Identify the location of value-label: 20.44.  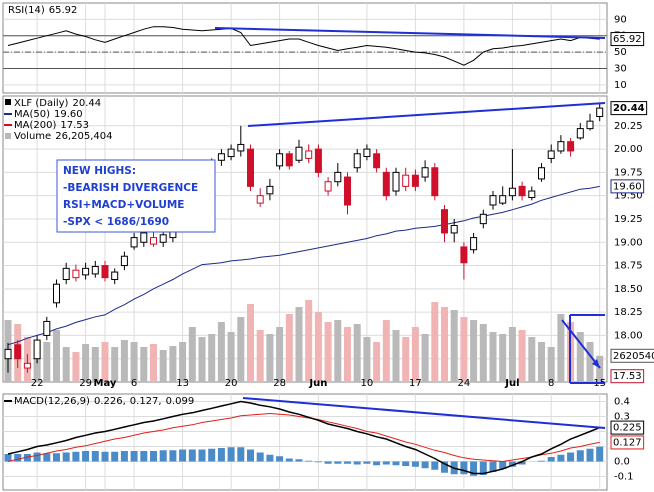
(629, 108).